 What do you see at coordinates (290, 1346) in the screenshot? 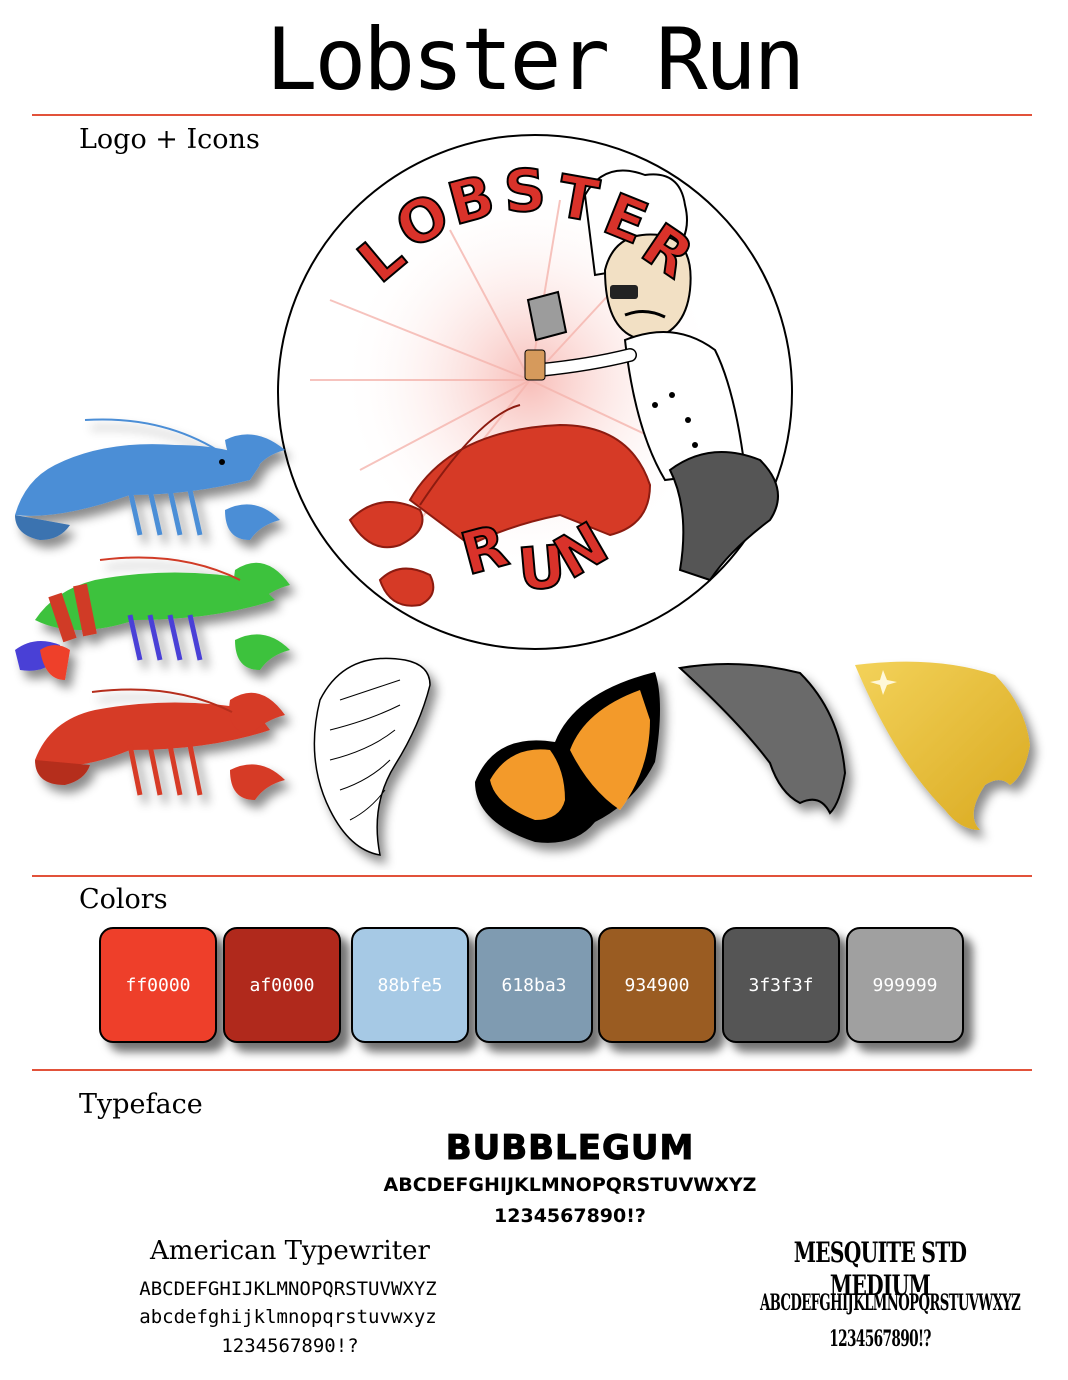
I see `american-typewriter-digits: 1234567890!?` at bounding box center [290, 1346].